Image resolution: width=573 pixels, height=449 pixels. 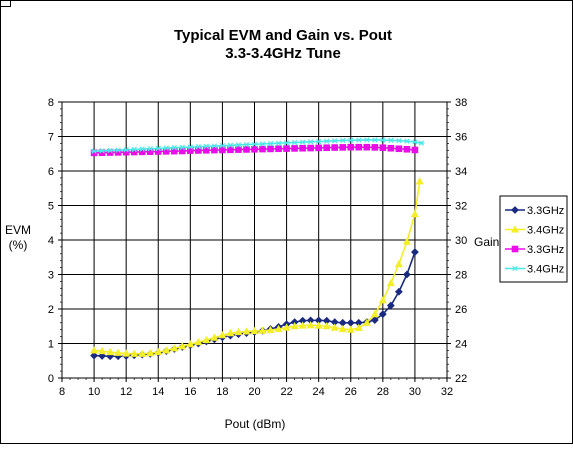 What do you see at coordinates (51, 345) in the screenshot?
I see `y-left-tick-label: 1` at bounding box center [51, 345].